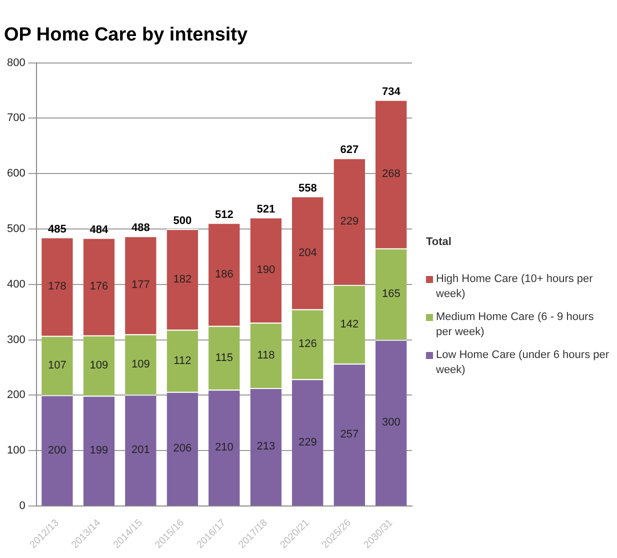 The image size is (617, 558). What do you see at coordinates (57, 366) in the screenshot?
I see `data-label: 107` at bounding box center [57, 366].